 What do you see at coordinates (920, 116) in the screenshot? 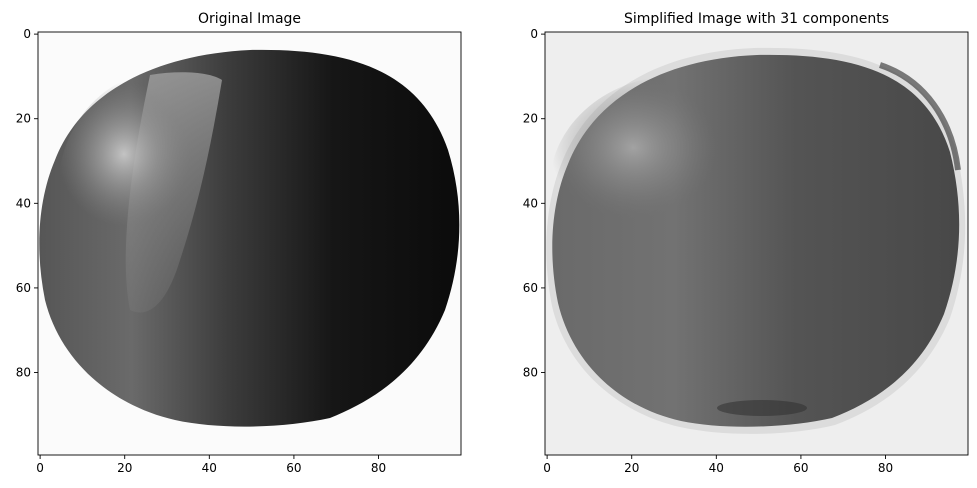
I see `apple-rim-shadow` at bounding box center [920, 116].